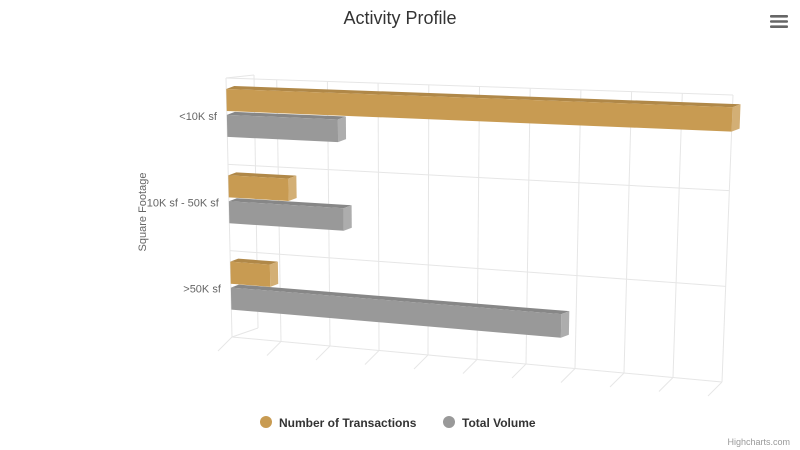  I want to click on category-label: <10K sf, so click(198, 117).